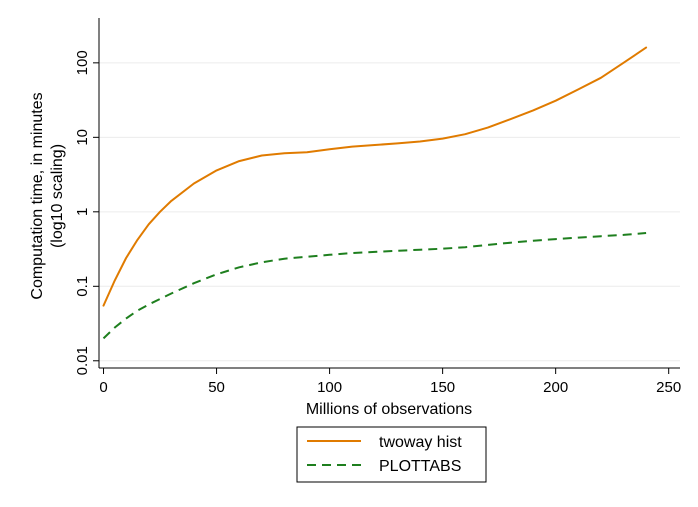  What do you see at coordinates (82, 360) in the screenshot?
I see `y-tick-label-0: 0.01` at bounding box center [82, 360].